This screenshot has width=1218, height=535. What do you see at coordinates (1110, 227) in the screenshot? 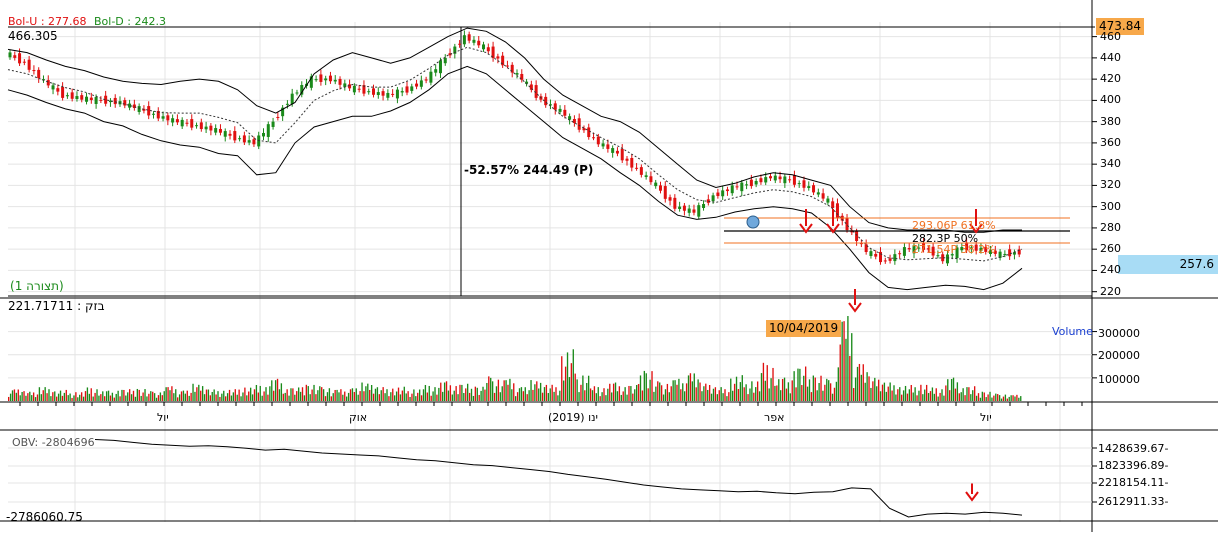
I see `price-ytick: 280` at bounding box center [1110, 227].